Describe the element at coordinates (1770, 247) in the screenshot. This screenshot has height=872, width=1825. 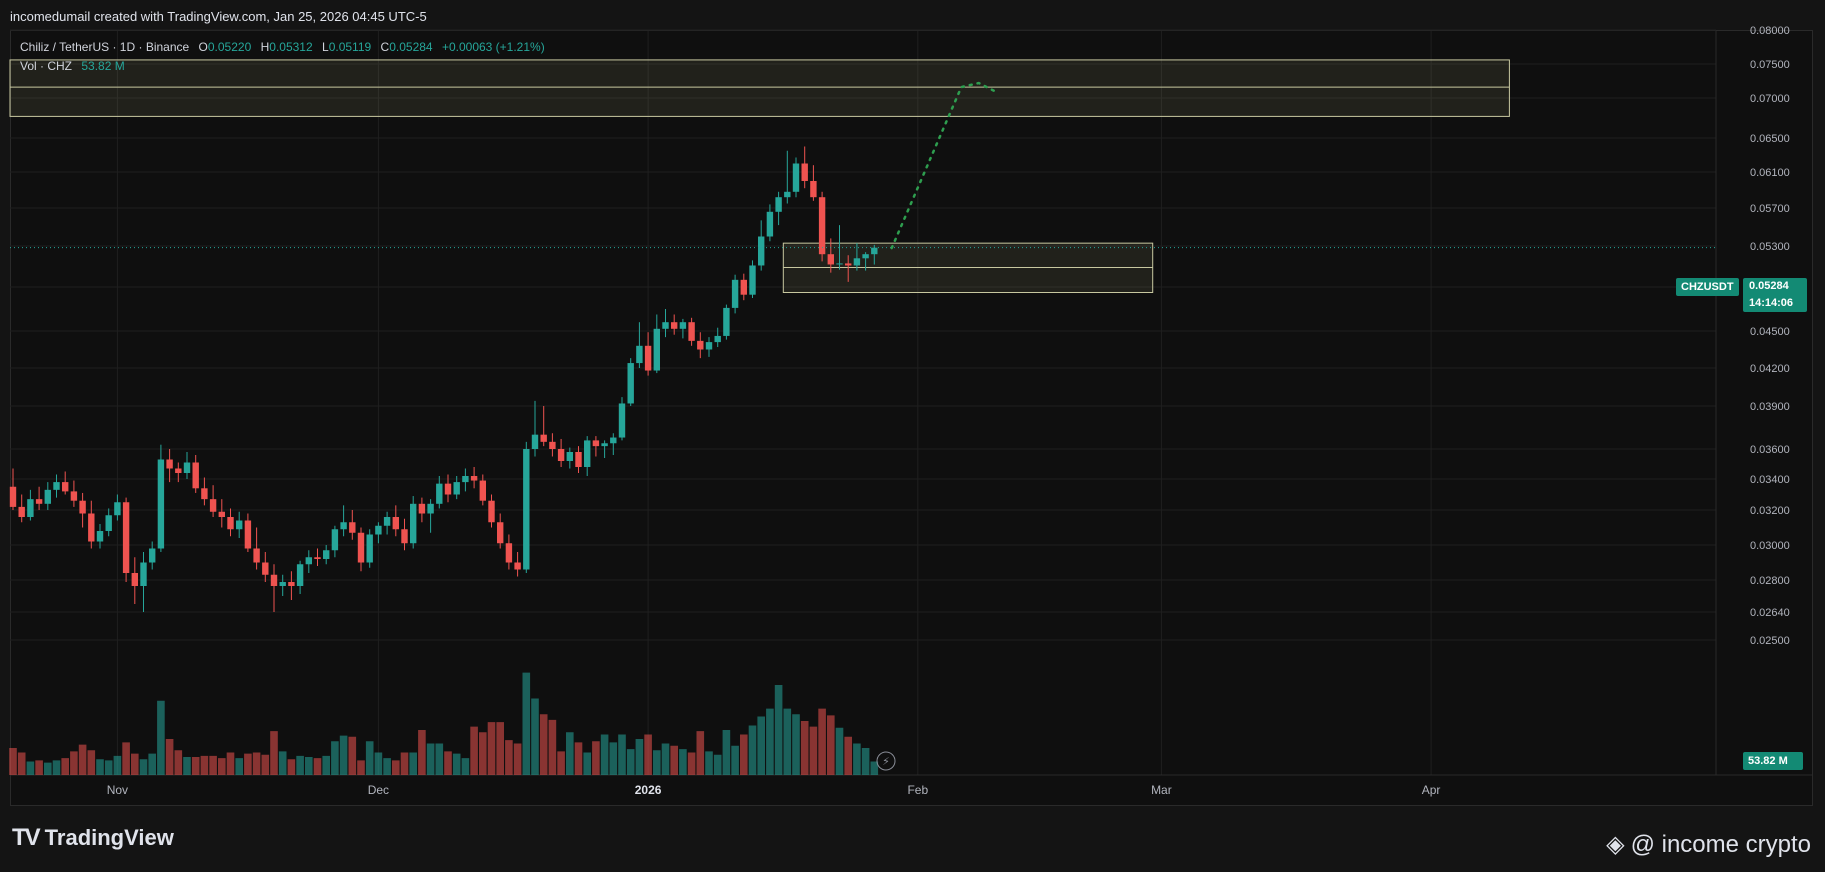
I see `price-tick-label: 0.05300` at that location.